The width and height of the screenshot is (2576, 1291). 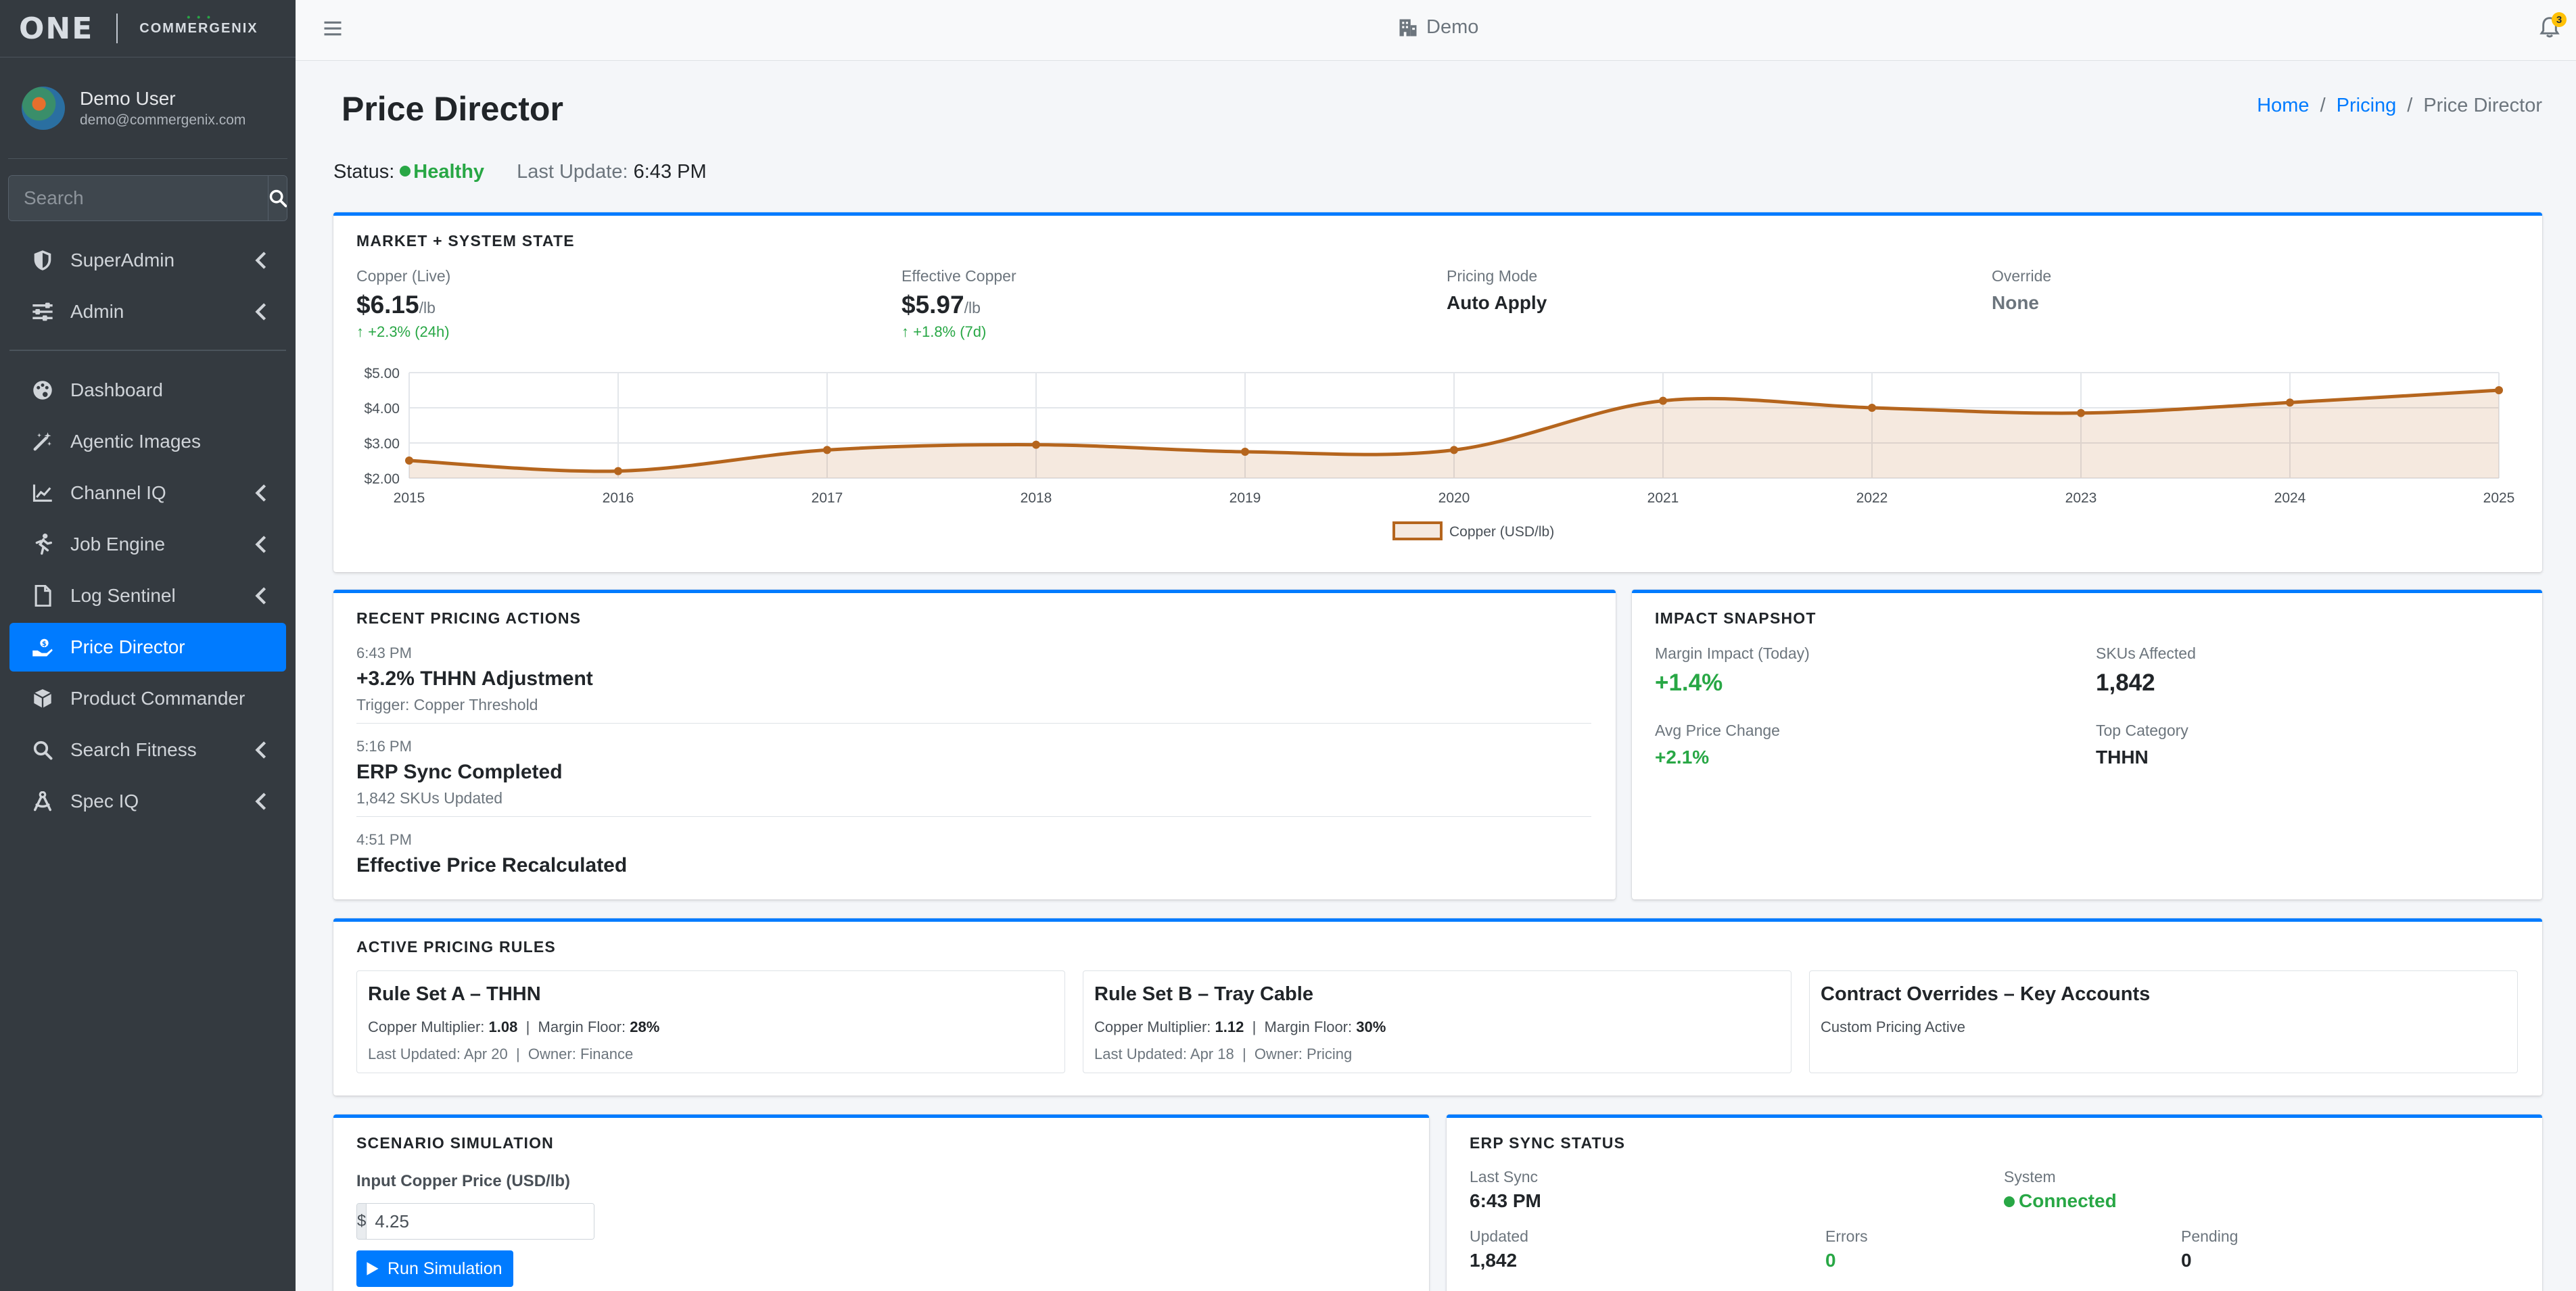 I want to click on stat-unit: /lb, so click(x=427, y=307).